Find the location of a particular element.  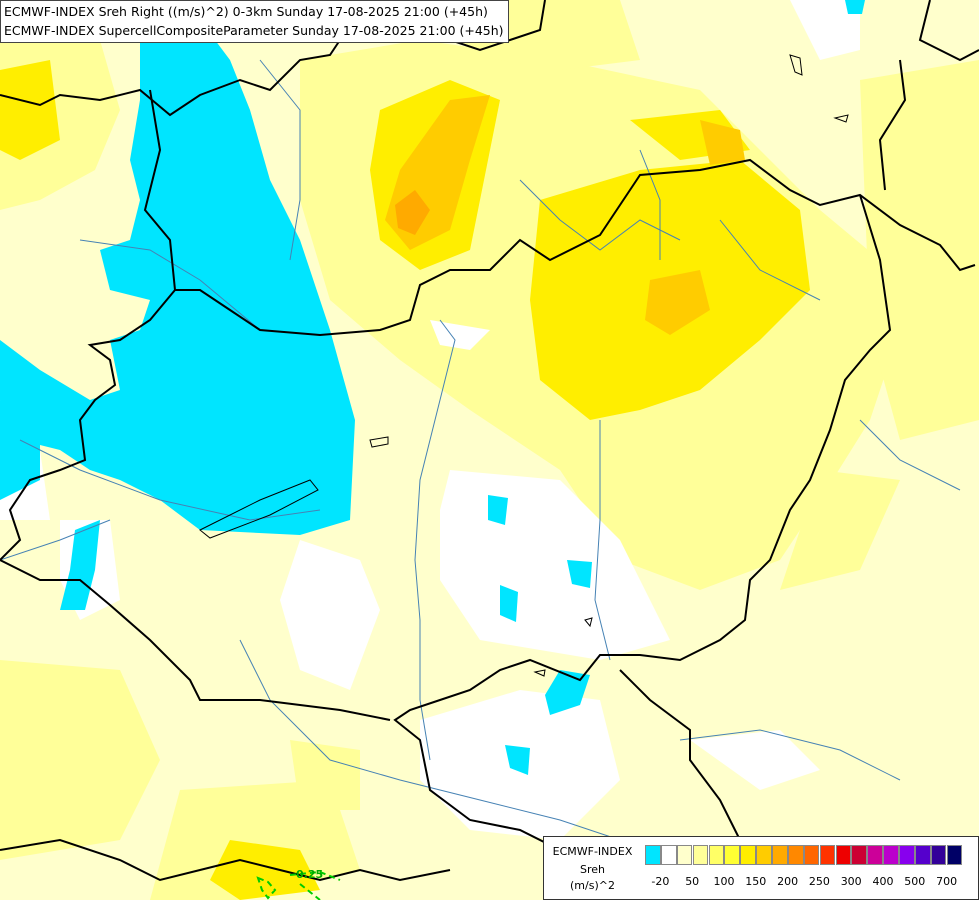

legend-tick-labels: -20 50 100 150 200 250 300 400 500 700 is located at coordinates (810, 882).